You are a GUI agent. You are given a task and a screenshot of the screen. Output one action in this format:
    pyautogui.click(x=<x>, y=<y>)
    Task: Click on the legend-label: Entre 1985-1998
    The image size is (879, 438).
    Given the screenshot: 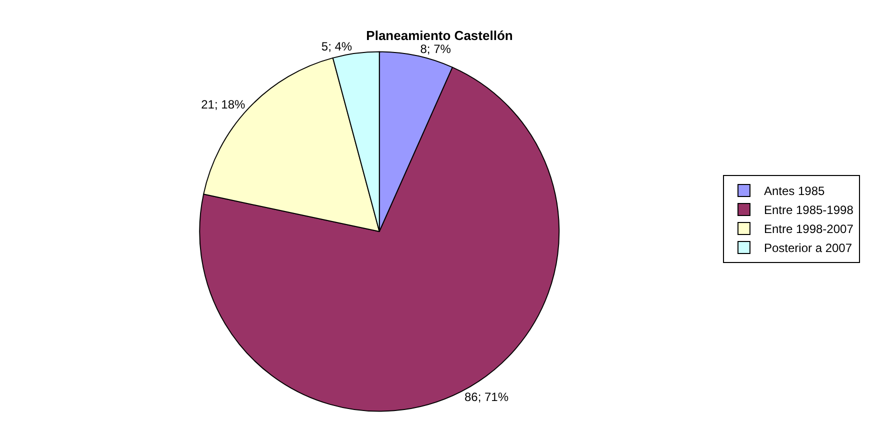 What is the action you would take?
    pyautogui.click(x=809, y=210)
    